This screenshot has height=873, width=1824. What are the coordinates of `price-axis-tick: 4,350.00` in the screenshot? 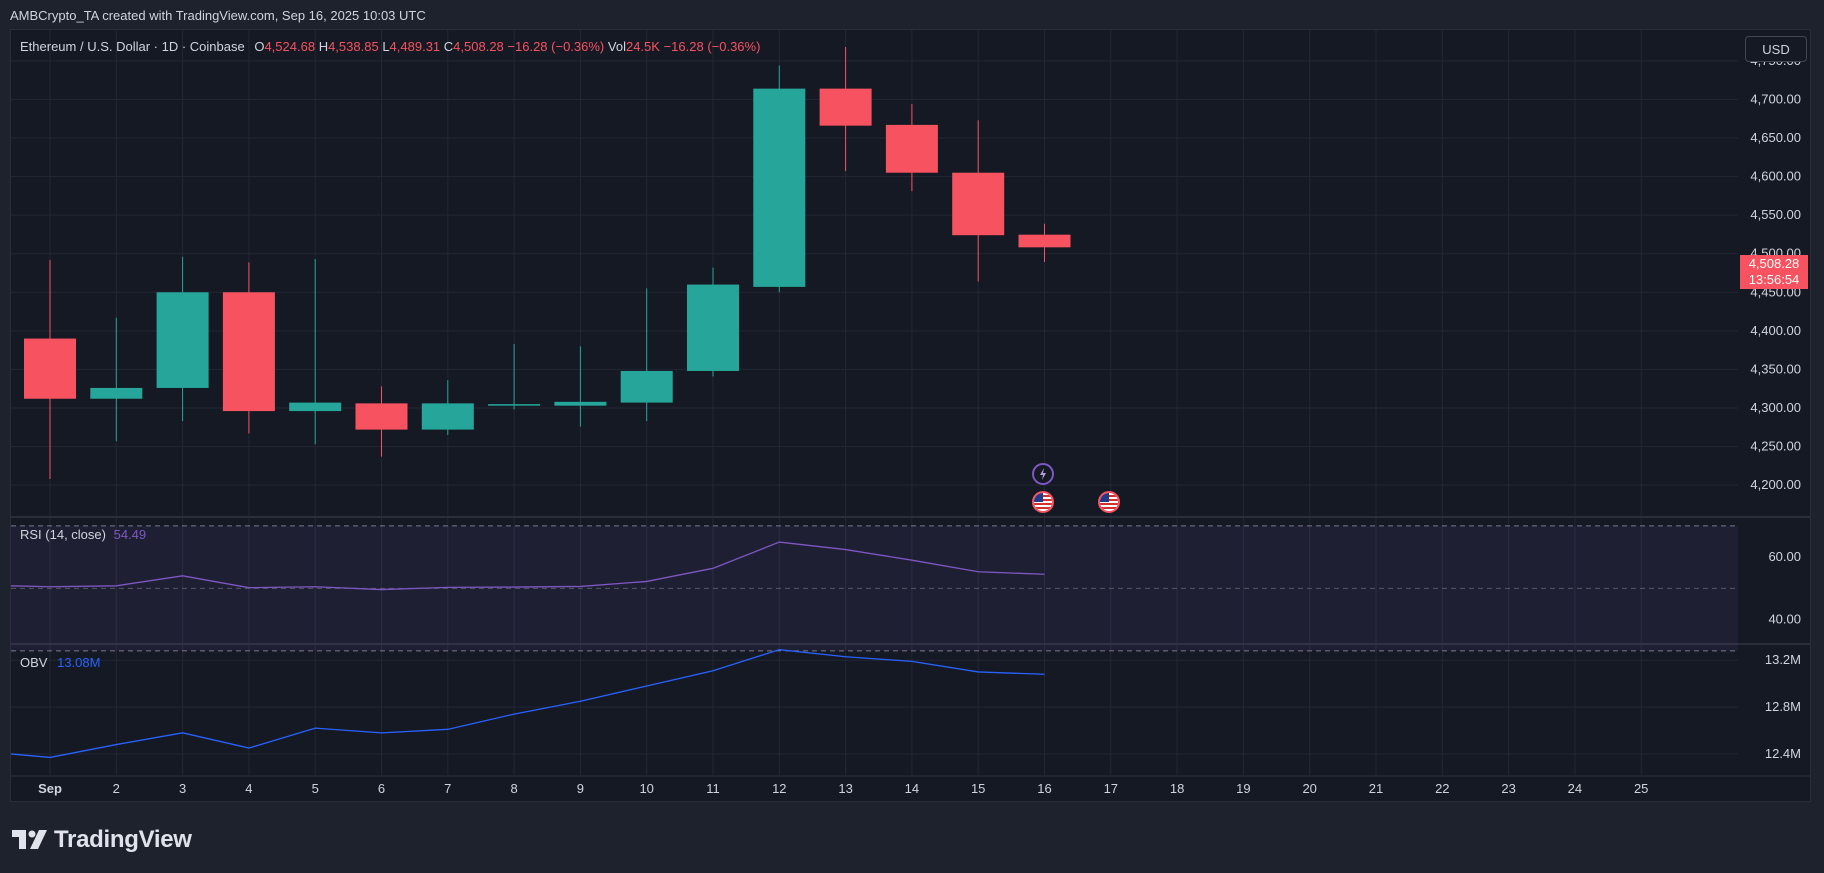 It's located at (1775, 368).